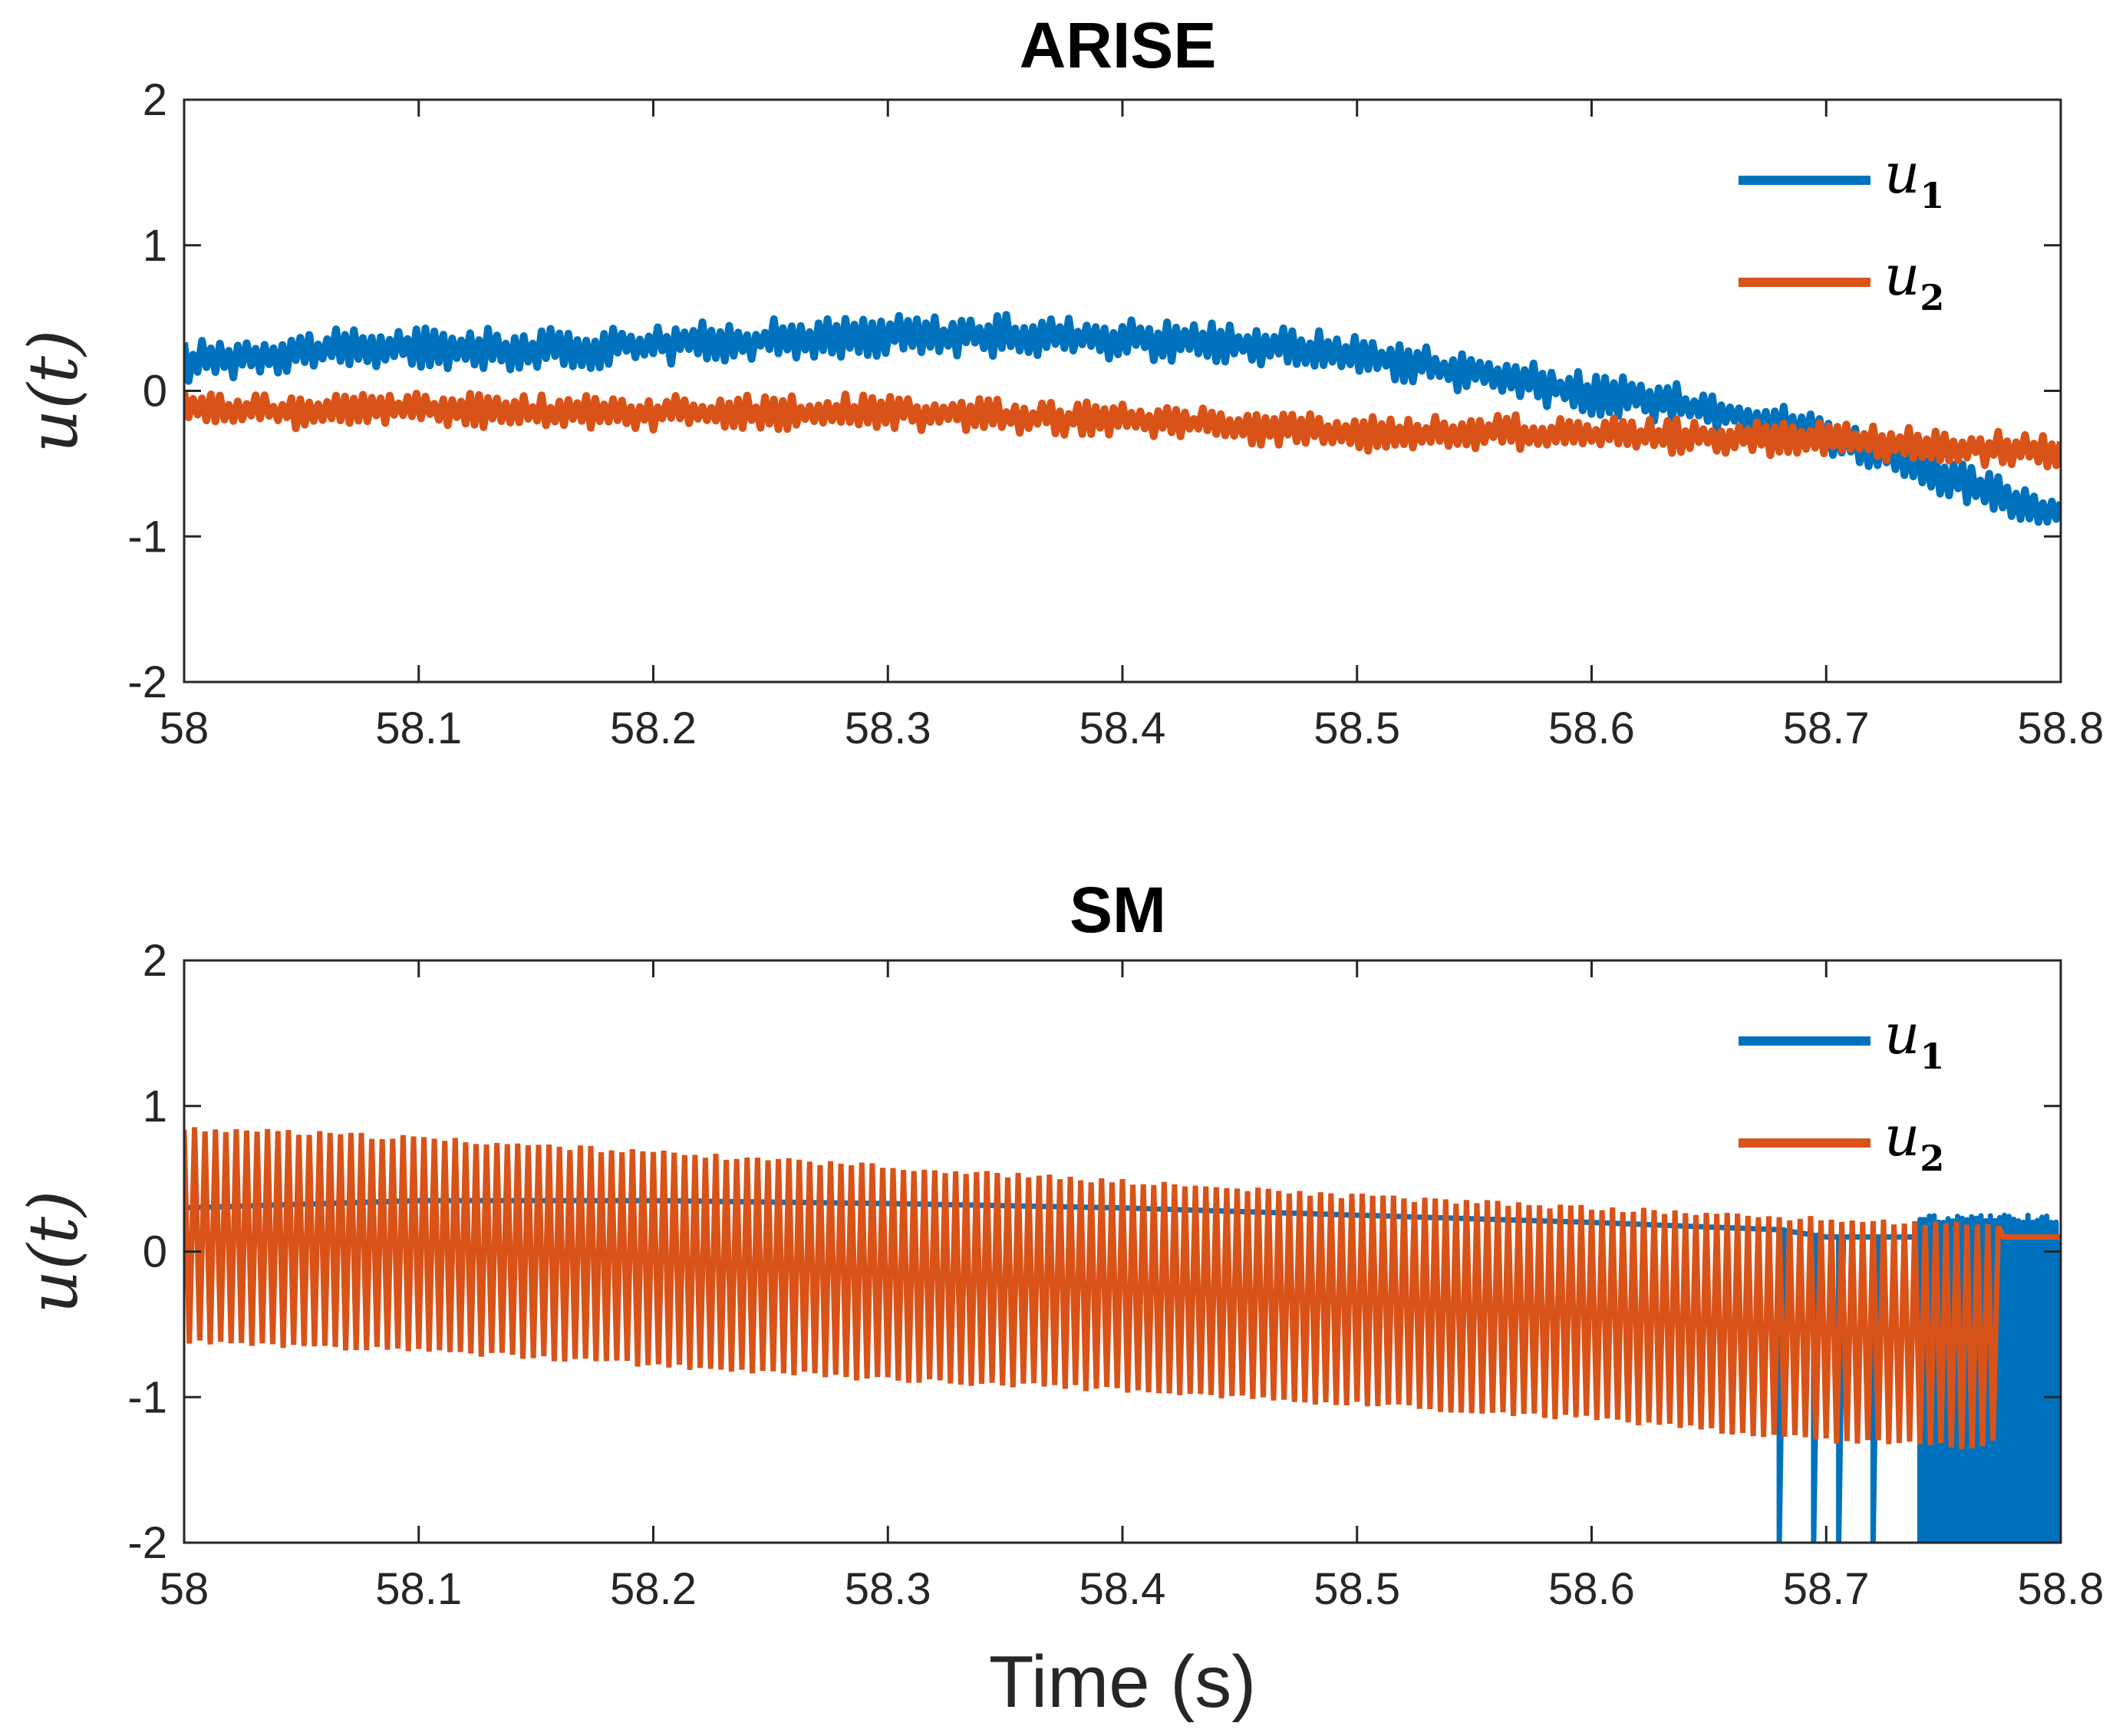 The height and width of the screenshot is (1736, 2116). I want to click on y-tick-label-sm: -2, so click(147, 1543).